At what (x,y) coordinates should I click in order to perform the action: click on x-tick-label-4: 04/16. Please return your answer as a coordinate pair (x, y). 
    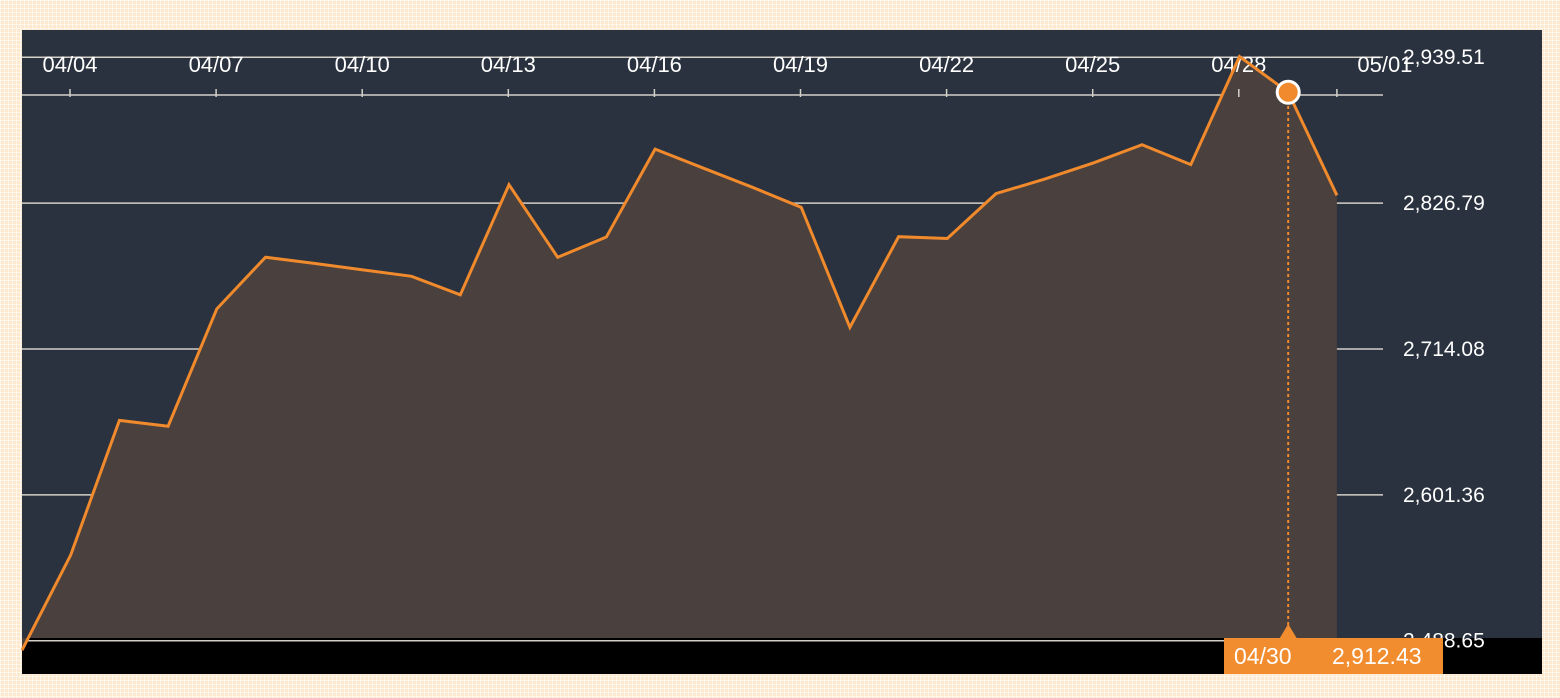
    Looking at the image, I should click on (654, 64).